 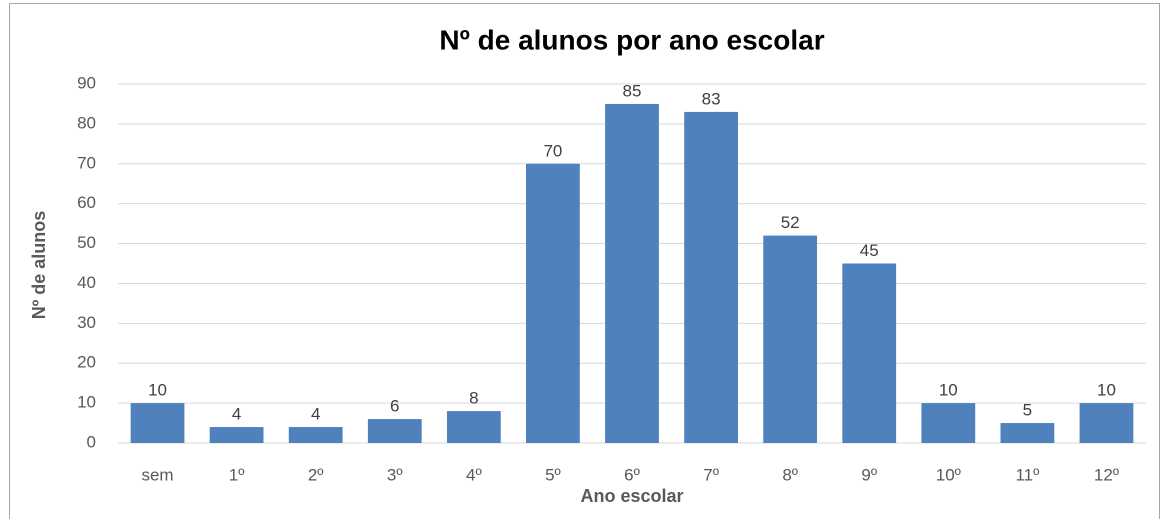 I want to click on data-label: 5, so click(x=1027, y=410).